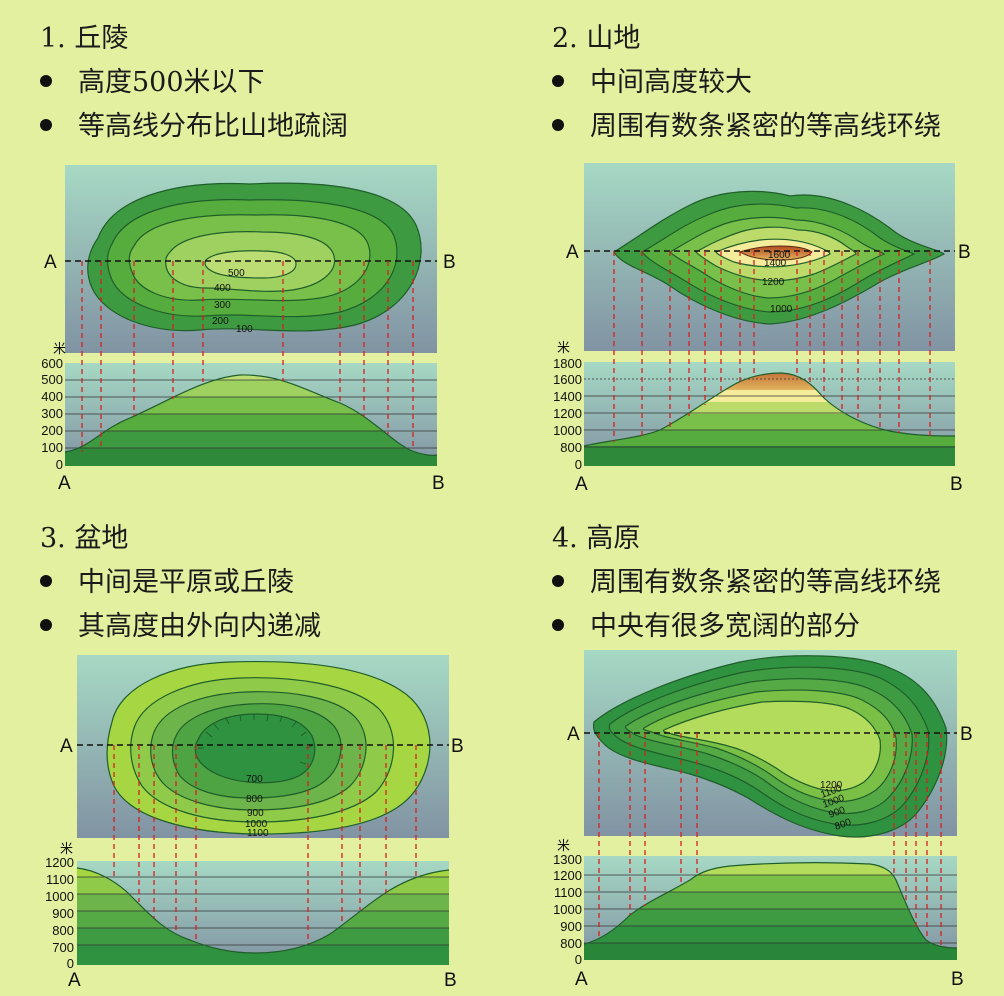  What do you see at coordinates (571, 943) in the screenshot?
I see `plateau-tick: 800` at bounding box center [571, 943].